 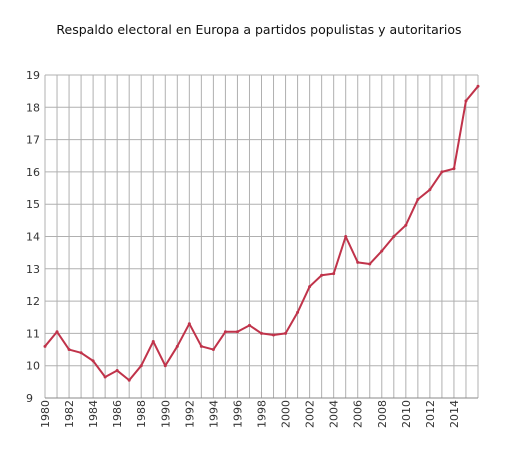 What do you see at coordinates (69, 414) in the screenshot?
I see `x-tick-label: 1982` at bounding box center [69, 414].